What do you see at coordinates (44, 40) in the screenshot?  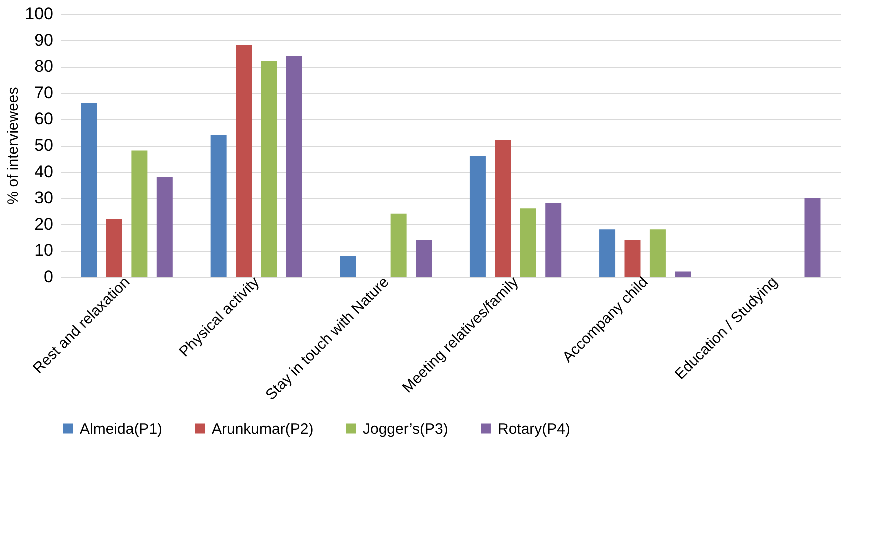 I see `y-tick-label: 90` at bounding box center [44, 40].